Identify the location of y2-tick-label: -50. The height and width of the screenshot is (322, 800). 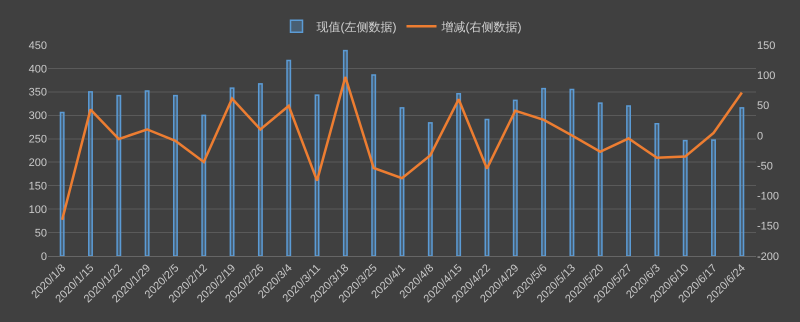
(765, 166).